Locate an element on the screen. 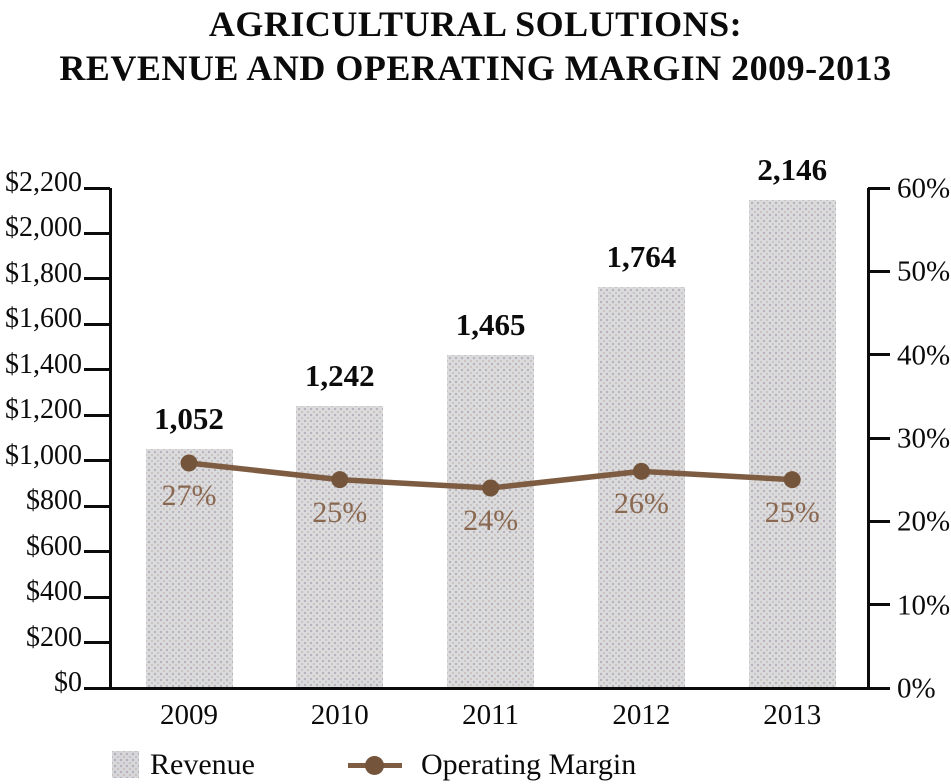 The width and height of the screenshot is (951, 784). bar-2011 is located at coordinates (491, 521).